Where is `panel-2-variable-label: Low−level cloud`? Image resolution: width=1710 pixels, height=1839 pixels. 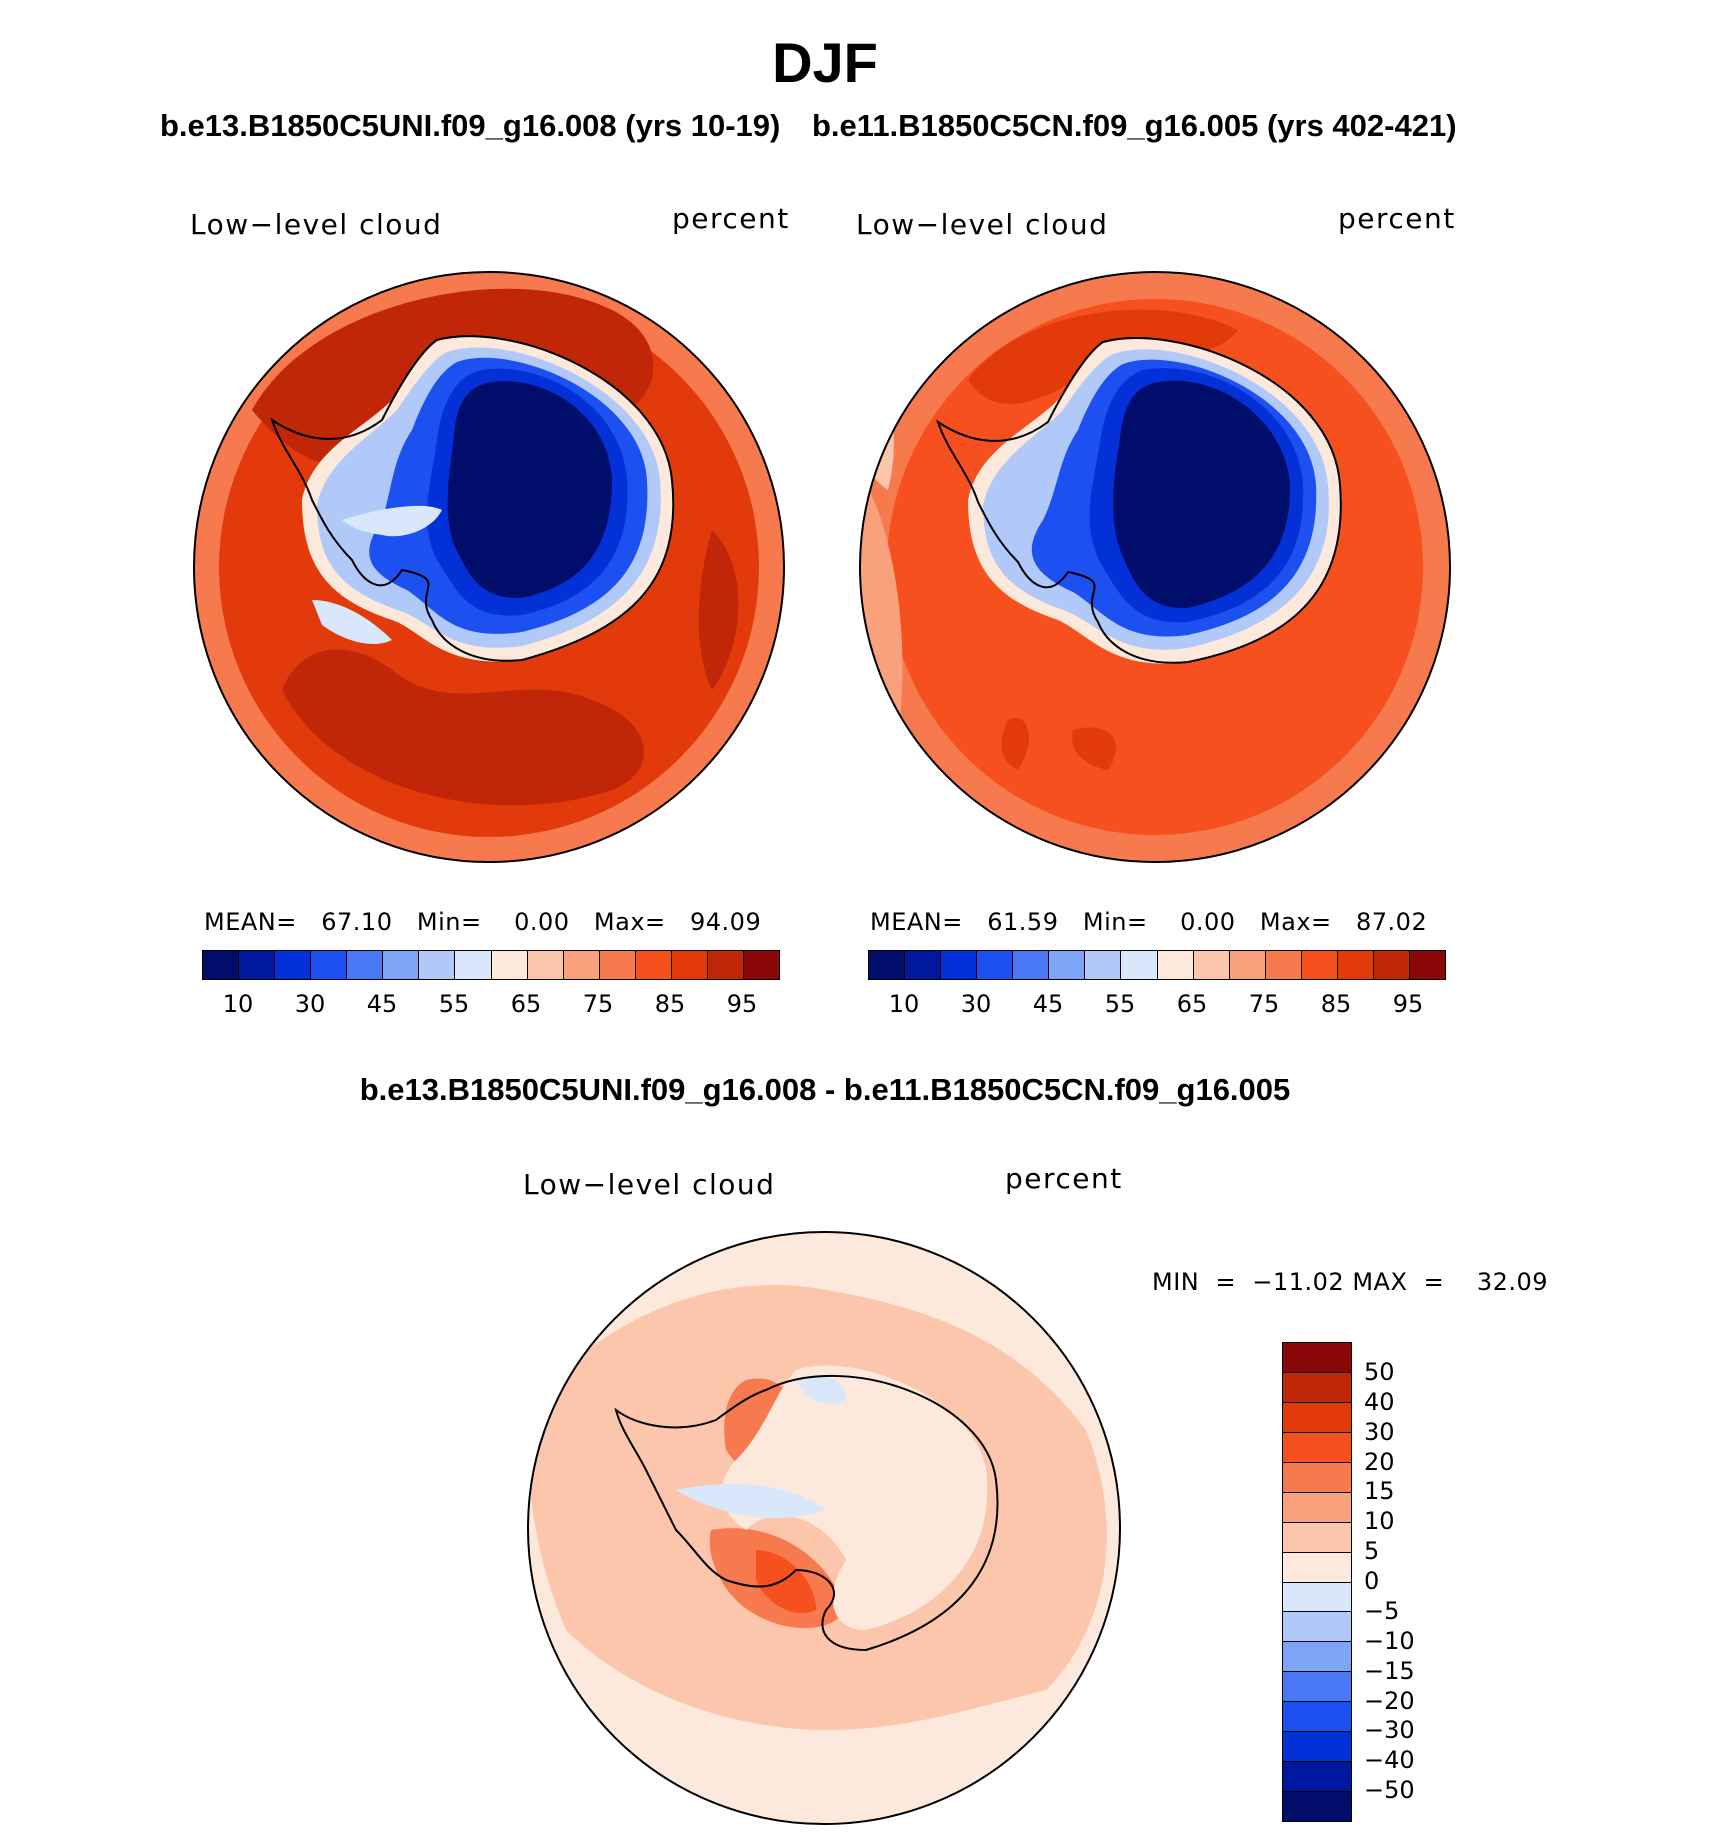 panel-2-variable-label: Low−level cloud is located at coordinates (982, 224).